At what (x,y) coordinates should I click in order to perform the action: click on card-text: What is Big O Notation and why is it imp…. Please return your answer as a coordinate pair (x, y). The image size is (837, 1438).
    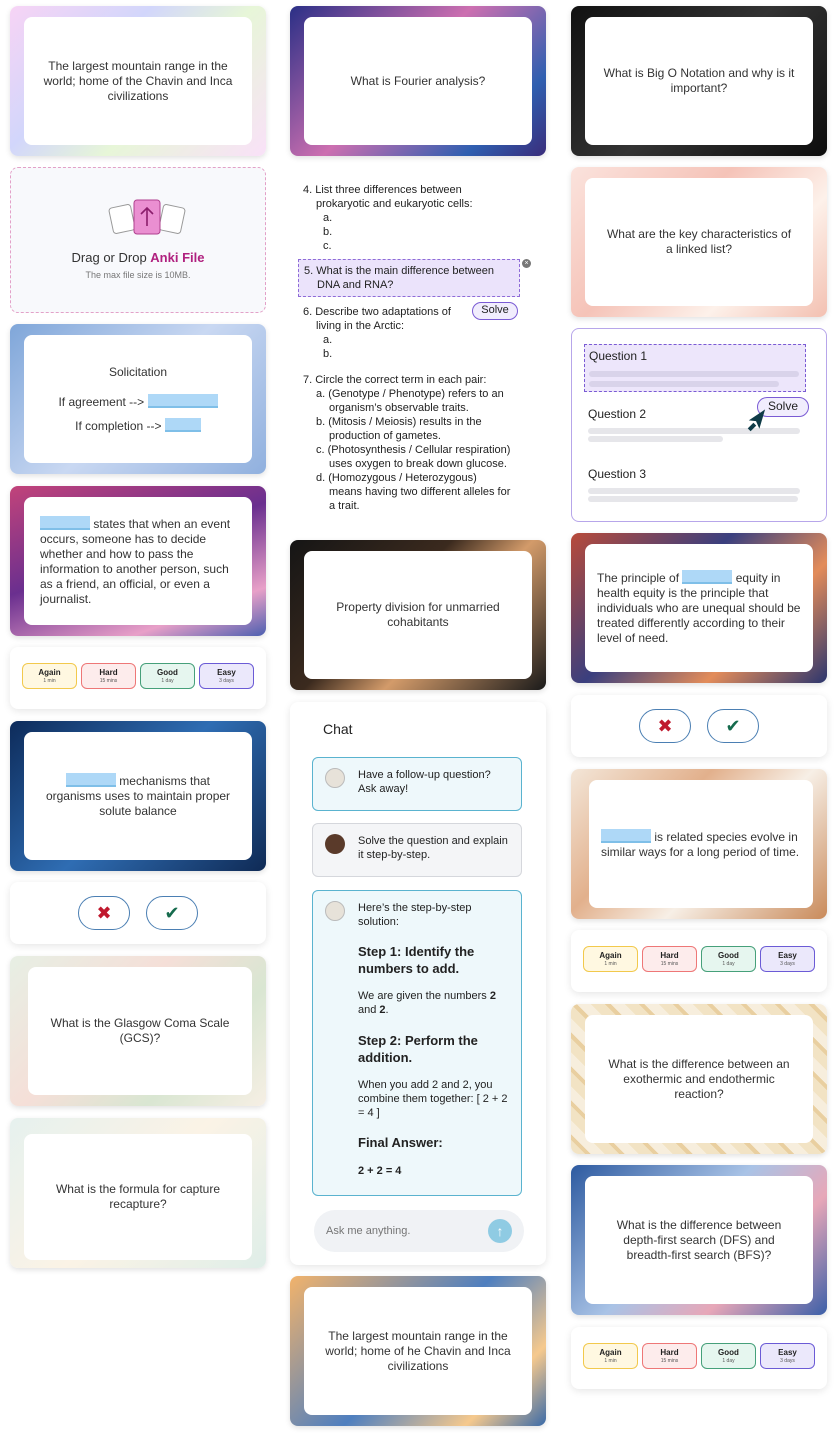
    Looking at the image, I should click on (699, 81).